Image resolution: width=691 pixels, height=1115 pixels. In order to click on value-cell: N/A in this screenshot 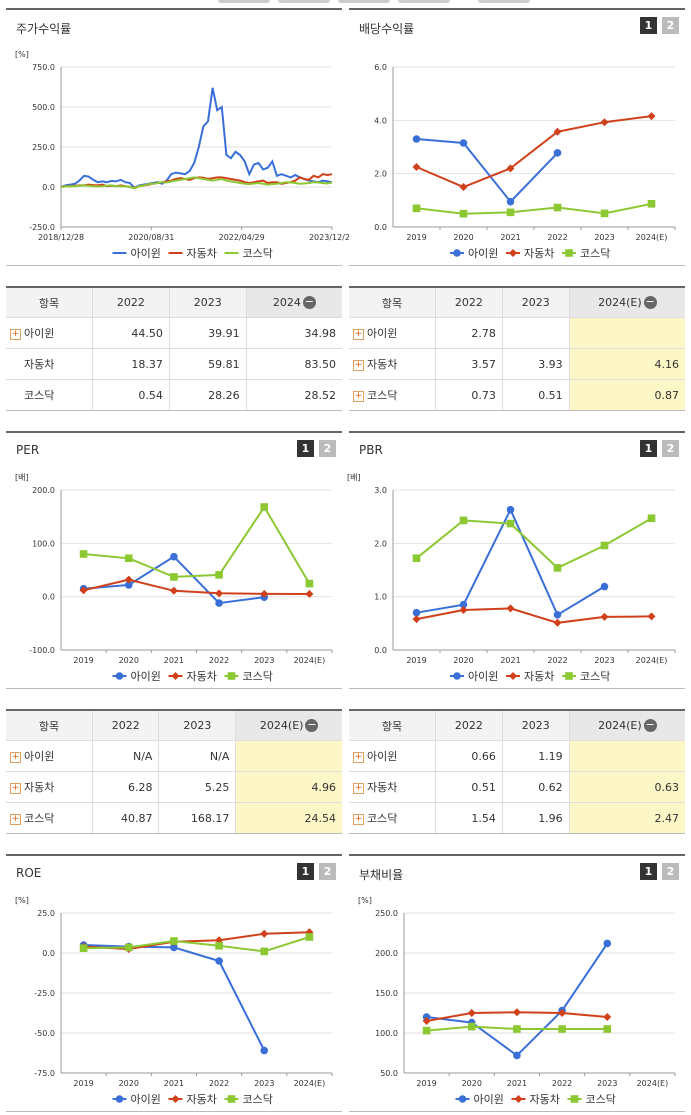, I will do `click(125, 756)`.